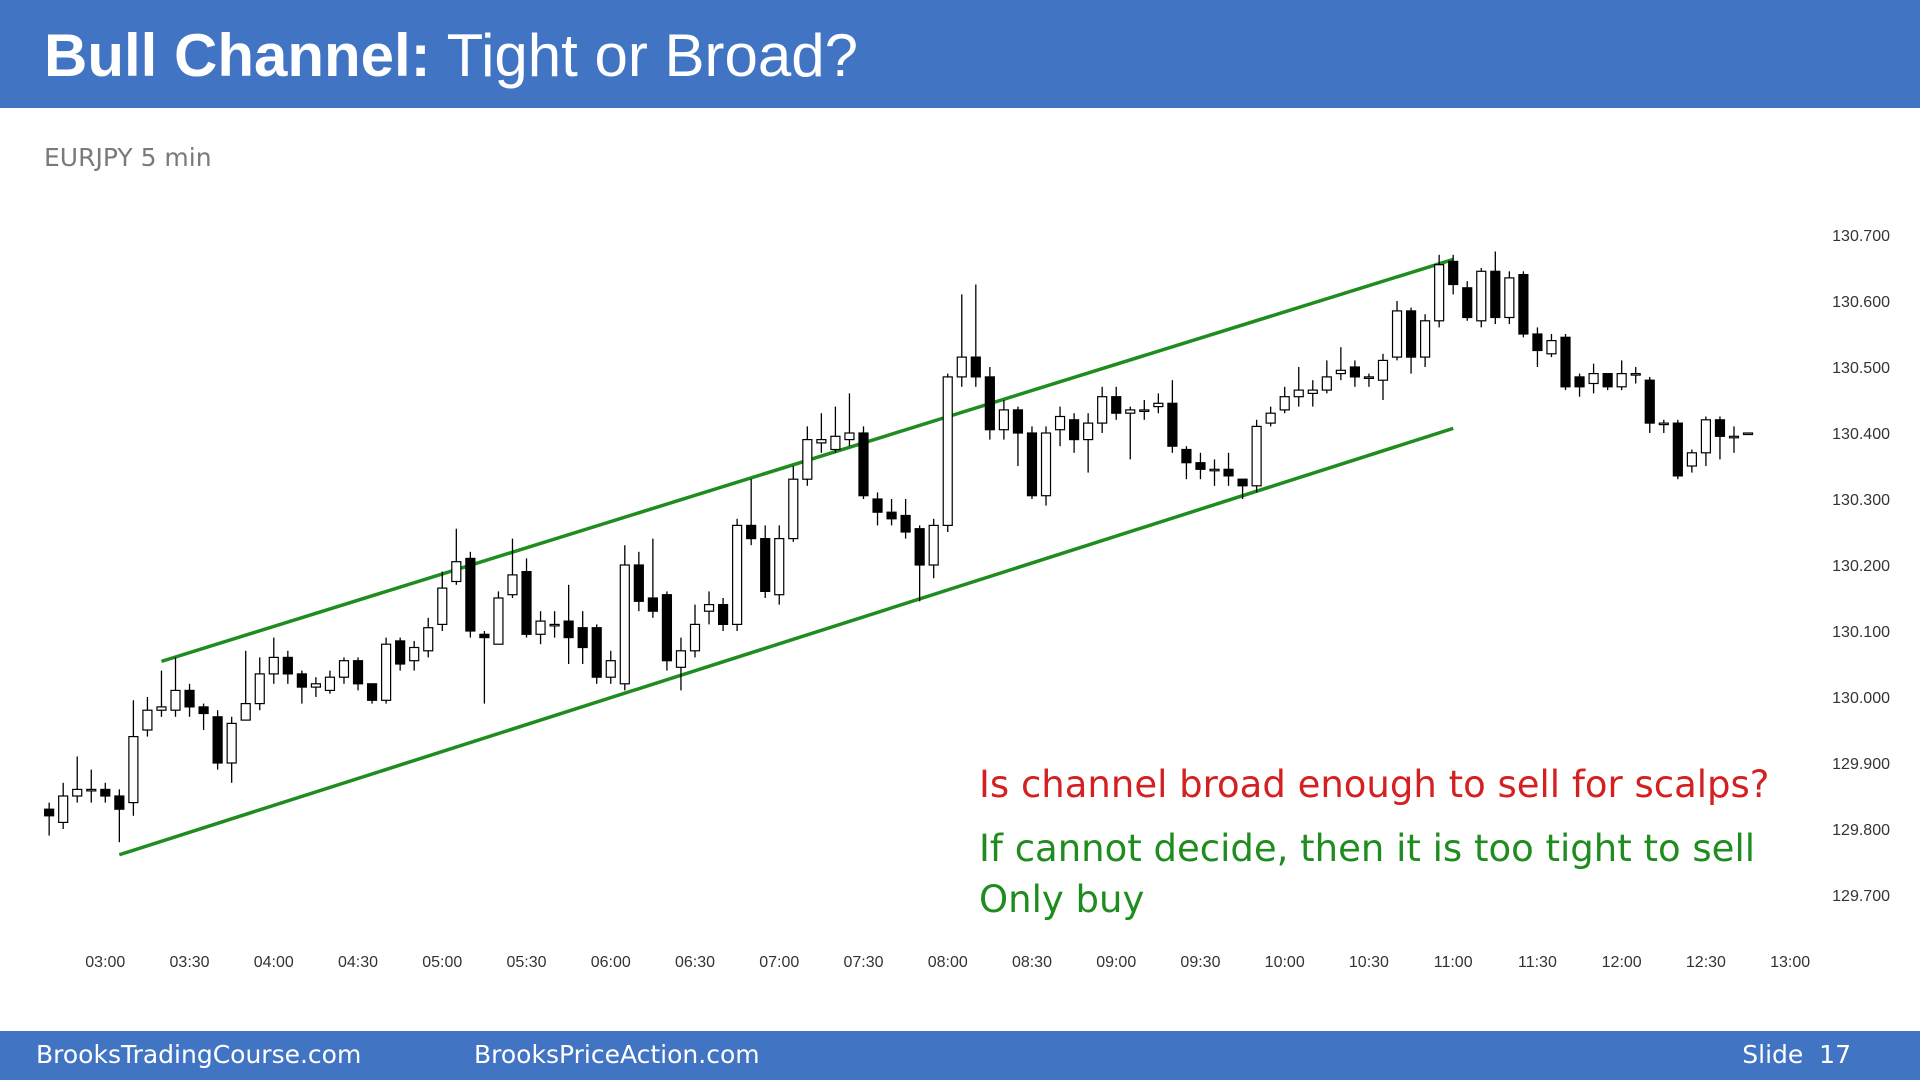 The image size is (1920, 1080). Describe the element at coordinates (1861, 764) in the screenshot. I see `y-tick-label: 129.900` at that location.